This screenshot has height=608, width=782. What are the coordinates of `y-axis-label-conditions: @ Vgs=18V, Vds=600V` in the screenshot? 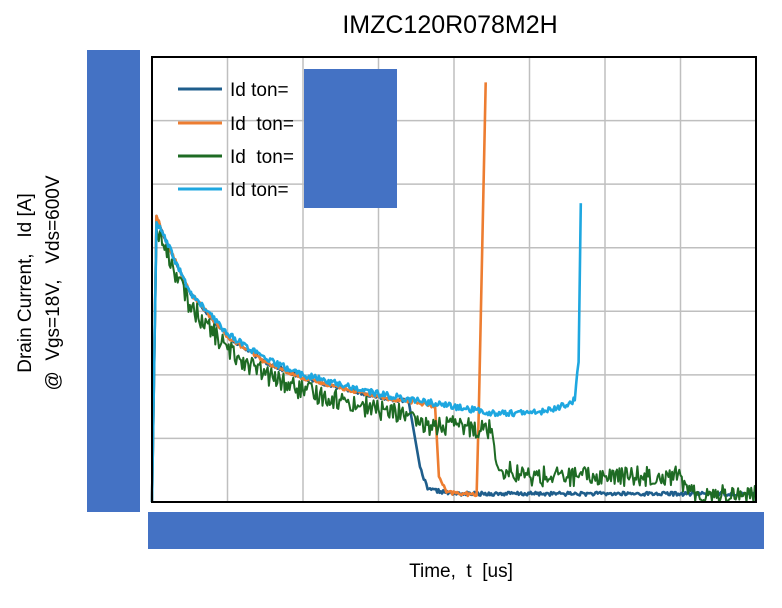 It's located at (53, 282).